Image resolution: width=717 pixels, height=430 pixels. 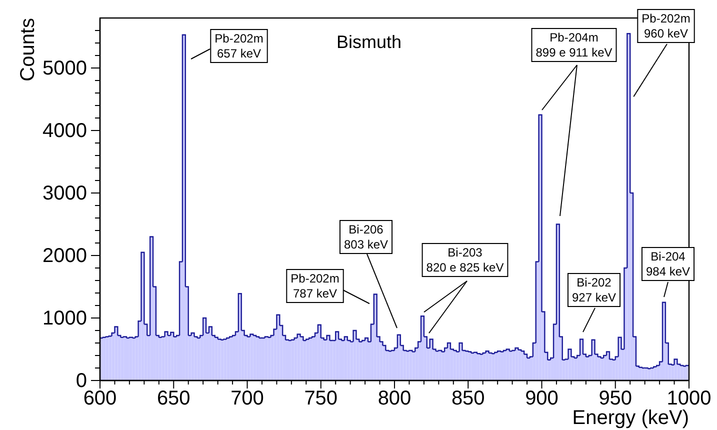 I want to click on annotation: Bi-204 984 keV, so click(x=668, y=264).